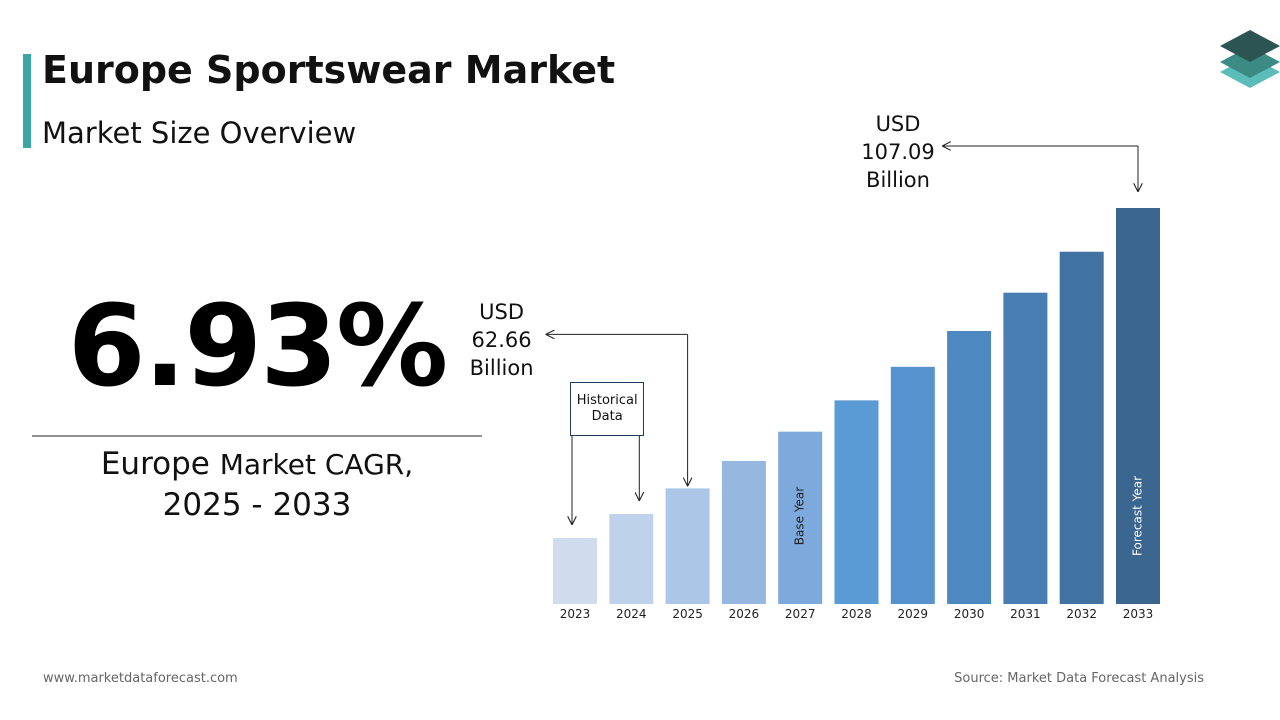 The image size is (1280, 720). Describe the element at coordinates (316, 464) in the screenshot. I see `cagr-caption-text: Market CAGR,` at that location.